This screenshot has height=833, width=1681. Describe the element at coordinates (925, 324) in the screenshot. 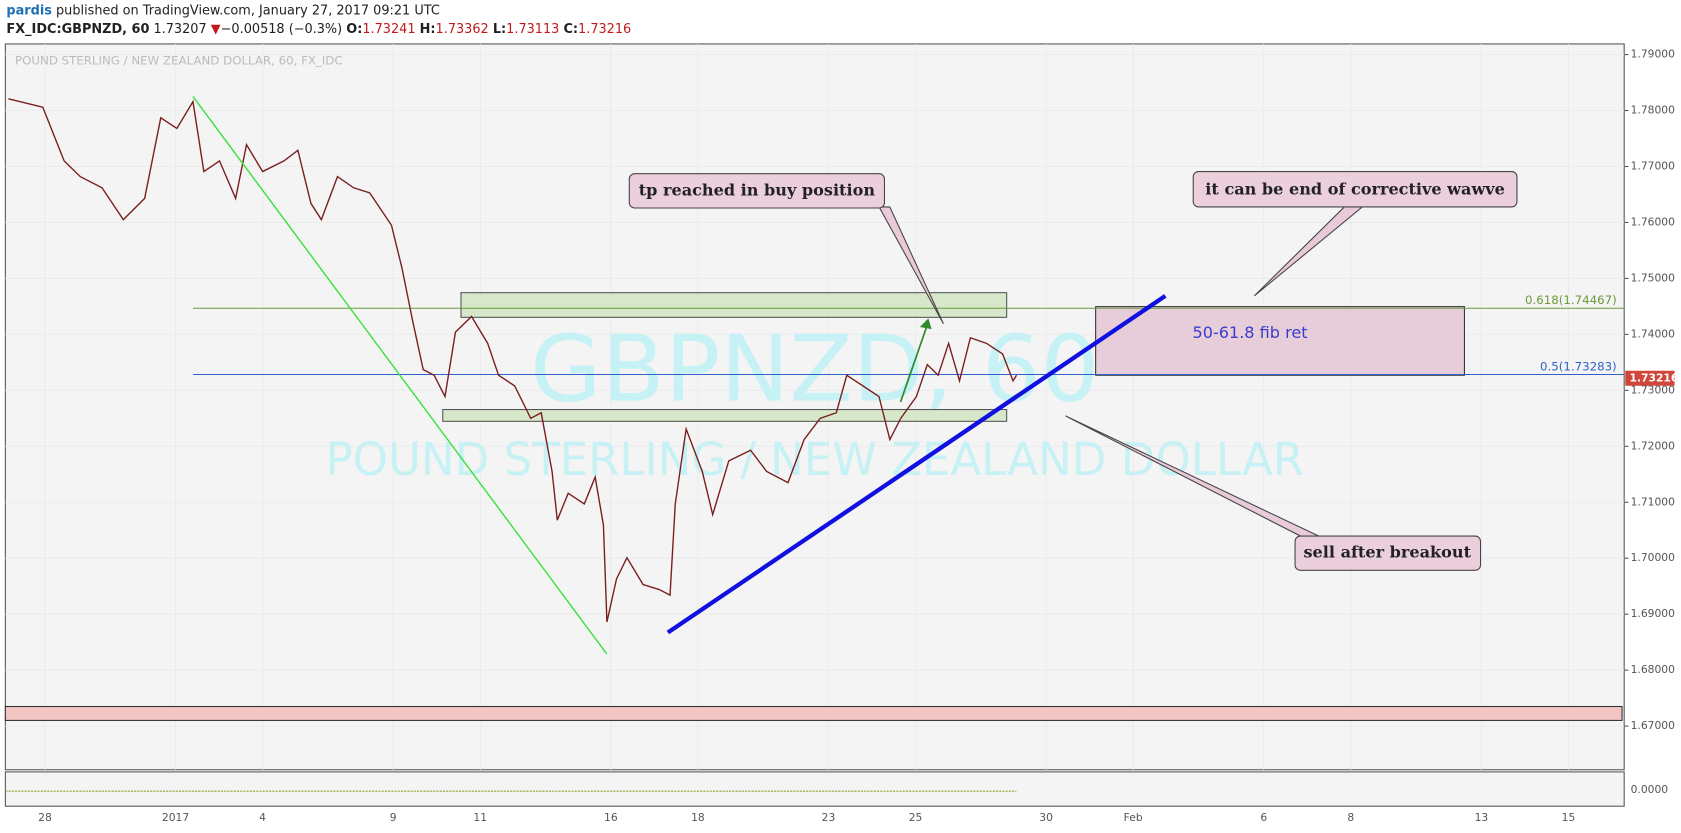

I see `arrow-head` at that location.